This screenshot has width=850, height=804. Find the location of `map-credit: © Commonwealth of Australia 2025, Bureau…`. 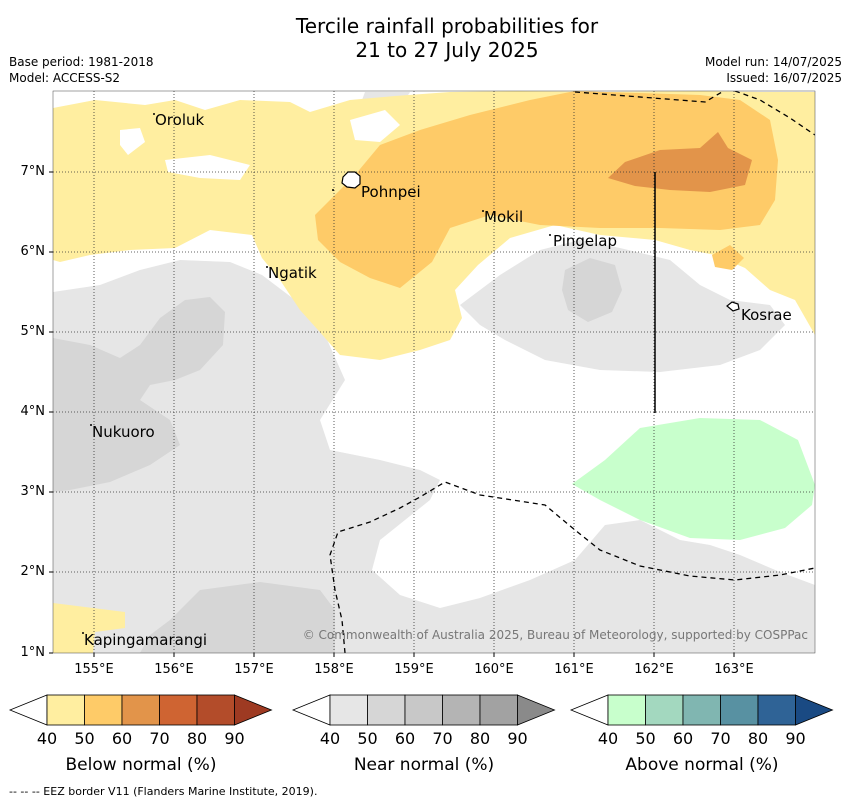

map-credit: © Commonwealth of Australia 2025, Bureau… is located at coordinates (555, 635).